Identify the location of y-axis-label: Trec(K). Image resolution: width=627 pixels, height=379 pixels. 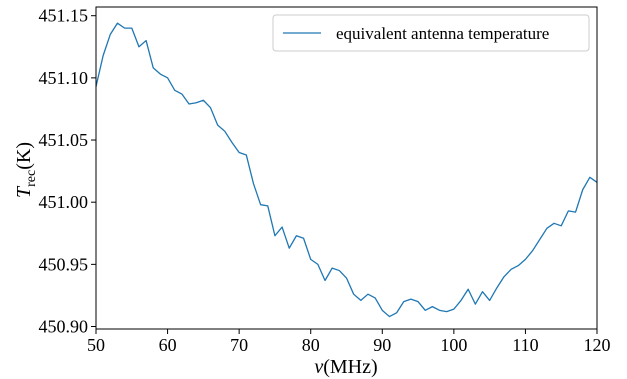
(26, 170).